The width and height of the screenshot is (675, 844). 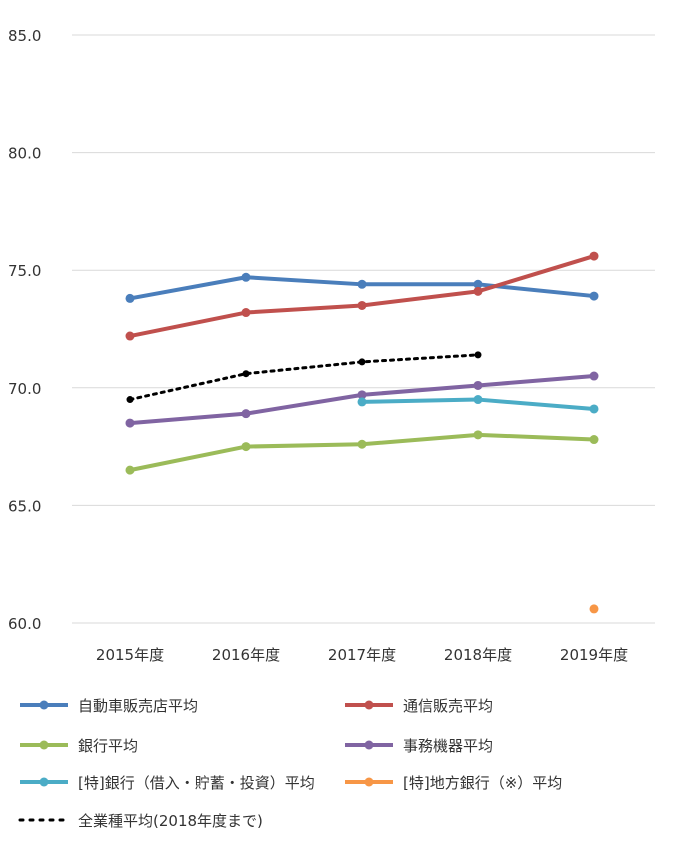 I want to click on legend-label: 銀行平均, so click(x=108, y=746).